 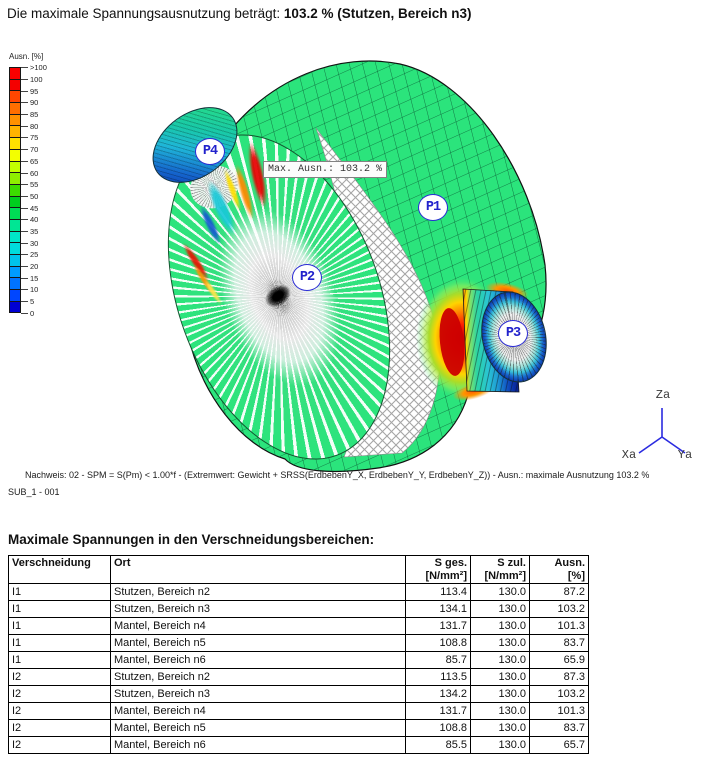 I want to click on cell-ort: Mantel, Bereich n5, so click(x=258, y=643).